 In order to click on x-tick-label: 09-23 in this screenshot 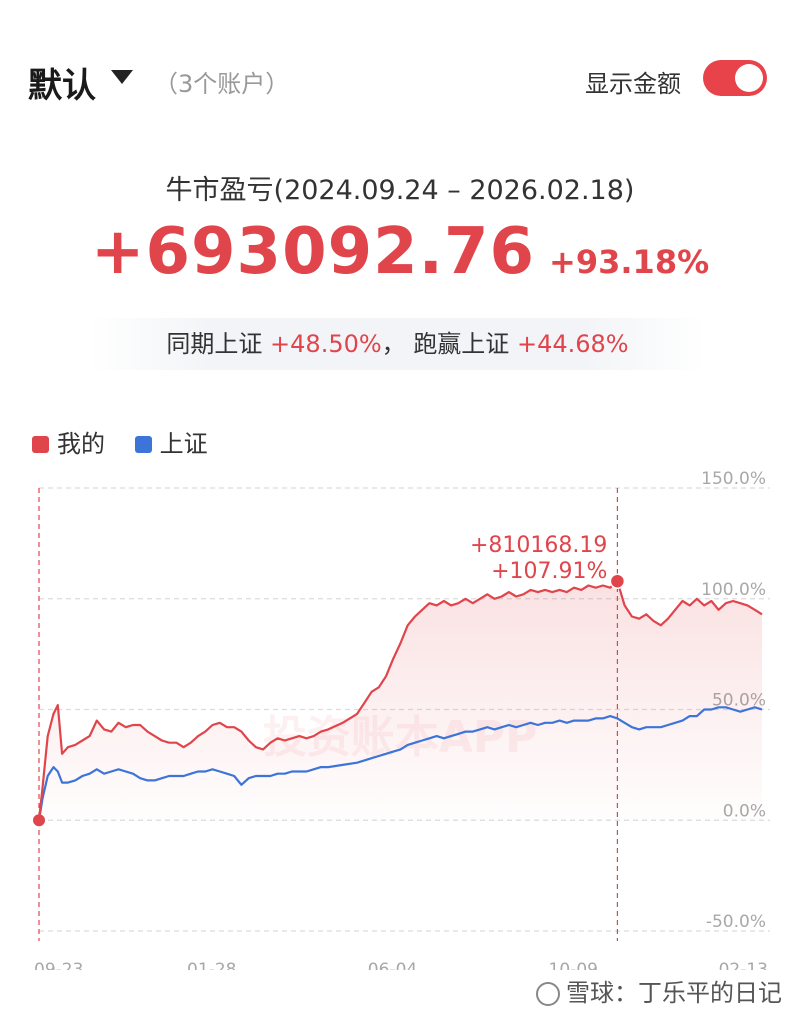, I will do `click(58, 965)`.